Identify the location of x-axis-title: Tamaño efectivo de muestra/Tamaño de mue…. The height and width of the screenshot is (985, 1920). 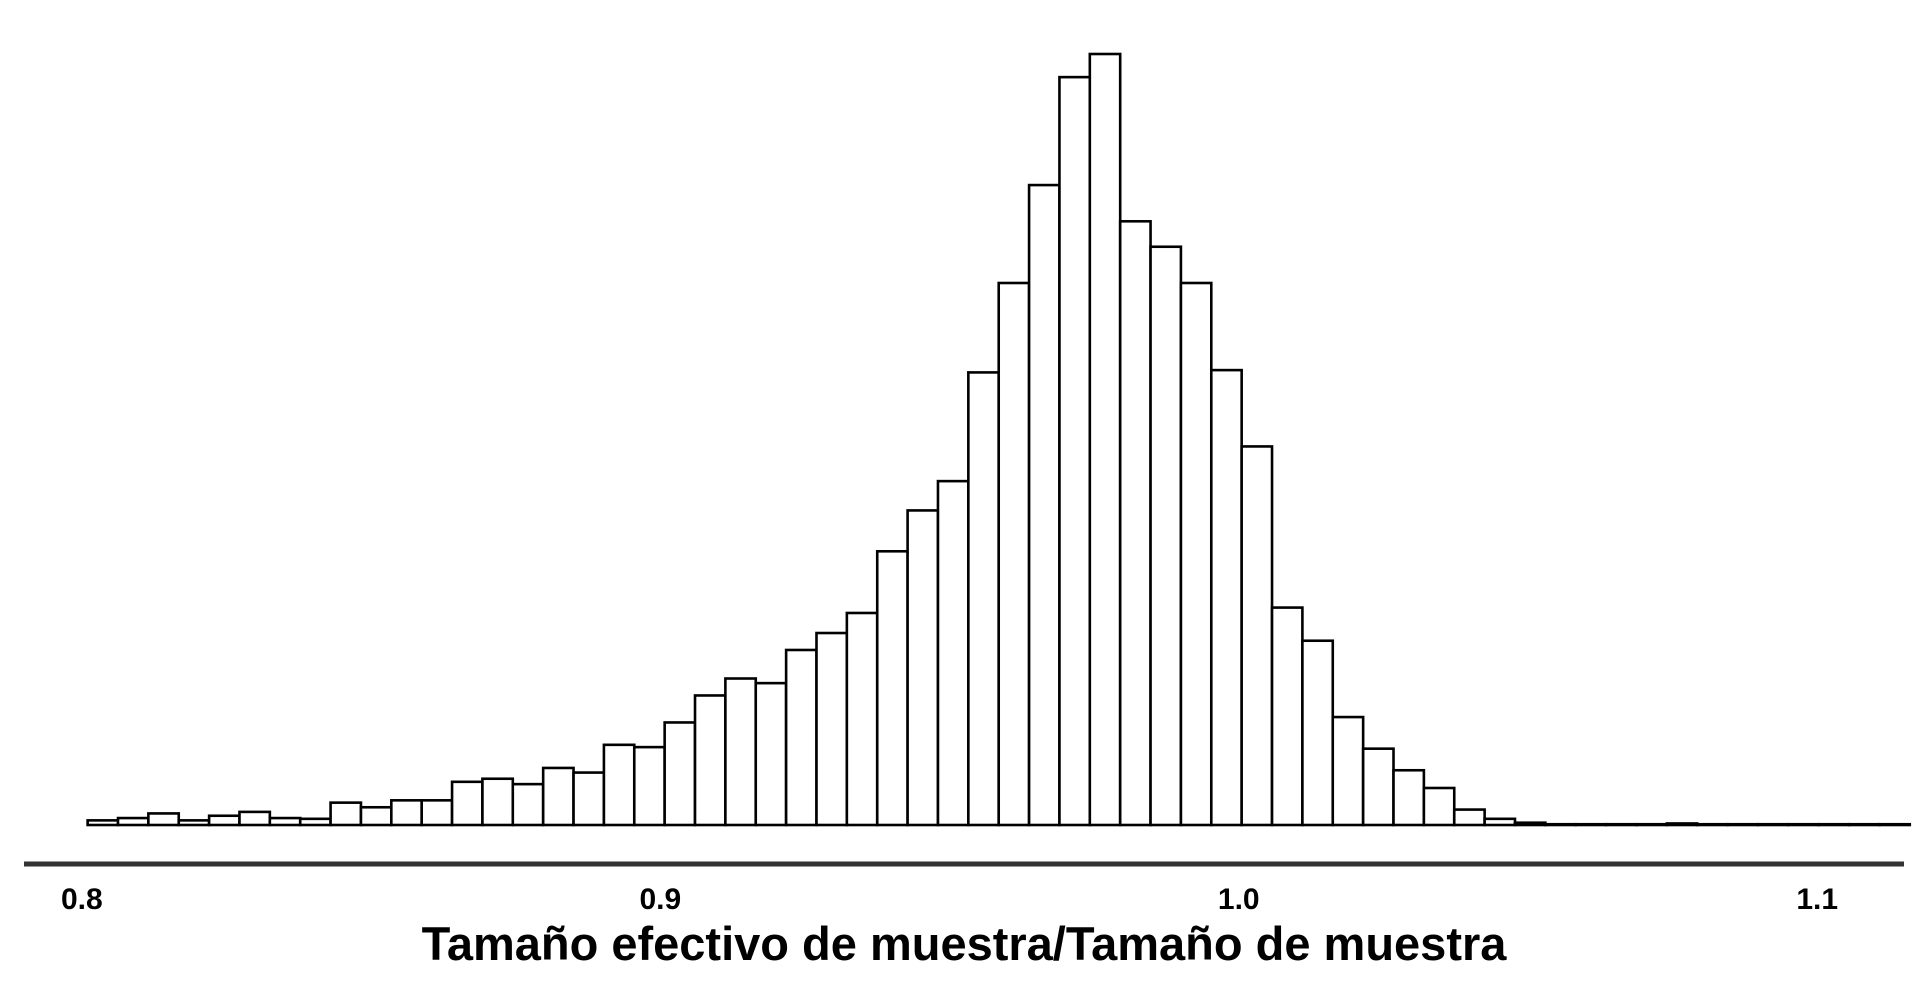
(965, 943).